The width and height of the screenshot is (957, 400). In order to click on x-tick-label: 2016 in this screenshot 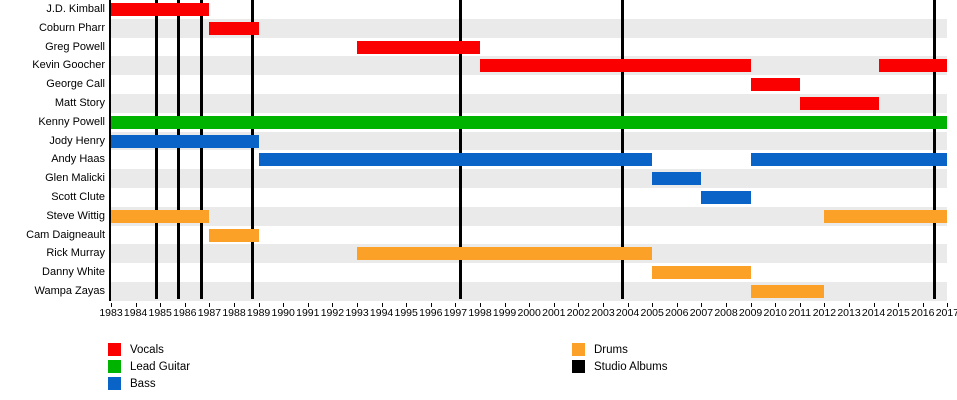, I will do `click(923, 313)`.